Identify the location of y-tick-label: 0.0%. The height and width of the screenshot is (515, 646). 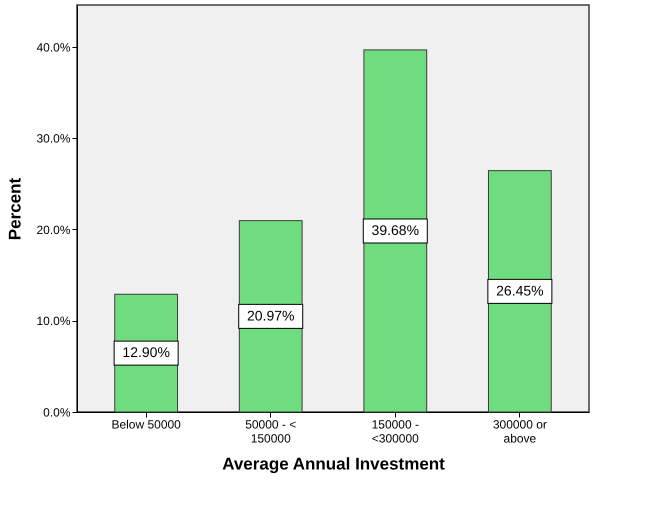
(57, 413).